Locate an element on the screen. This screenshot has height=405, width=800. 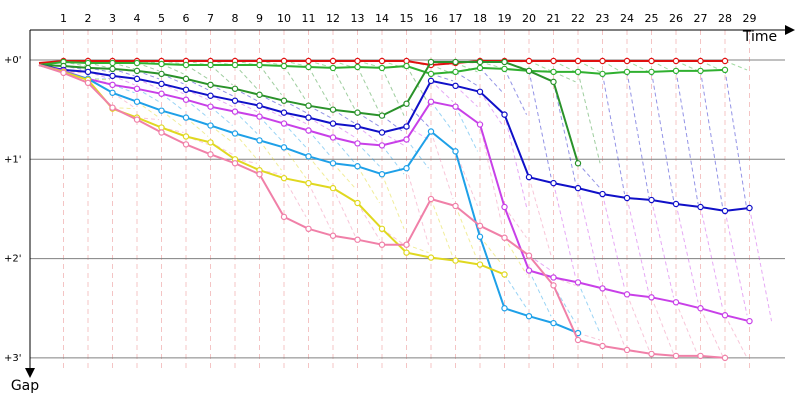
x-tick-label: 4 is located at coordinates (137, 18).